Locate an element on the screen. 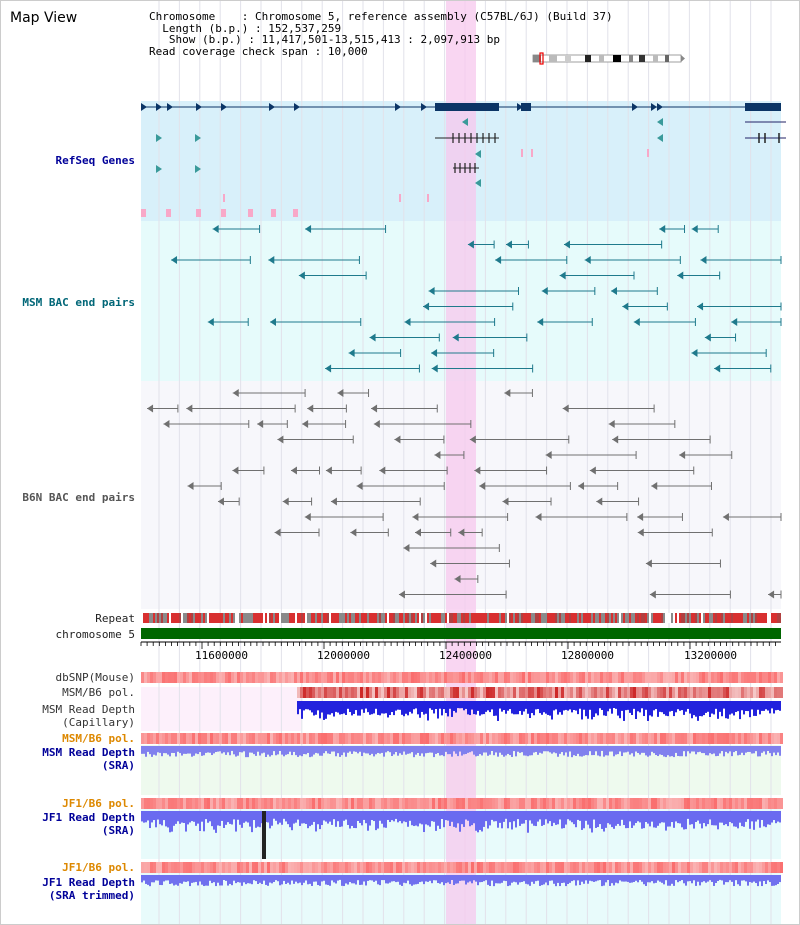  track-label-msm-depth-sra: MSM Read Depth (SRA) is located at coordinates (68, 759).